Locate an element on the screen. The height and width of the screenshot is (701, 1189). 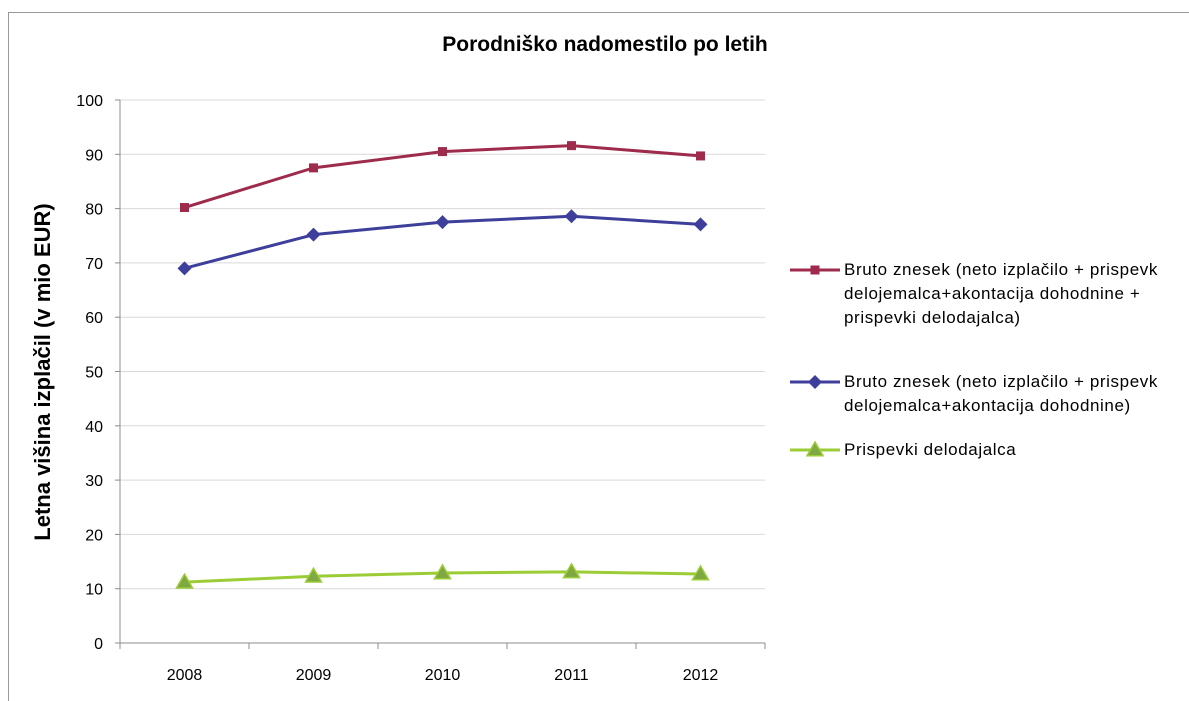
y-tick-label: 80 is located at coordinates (94, 210).